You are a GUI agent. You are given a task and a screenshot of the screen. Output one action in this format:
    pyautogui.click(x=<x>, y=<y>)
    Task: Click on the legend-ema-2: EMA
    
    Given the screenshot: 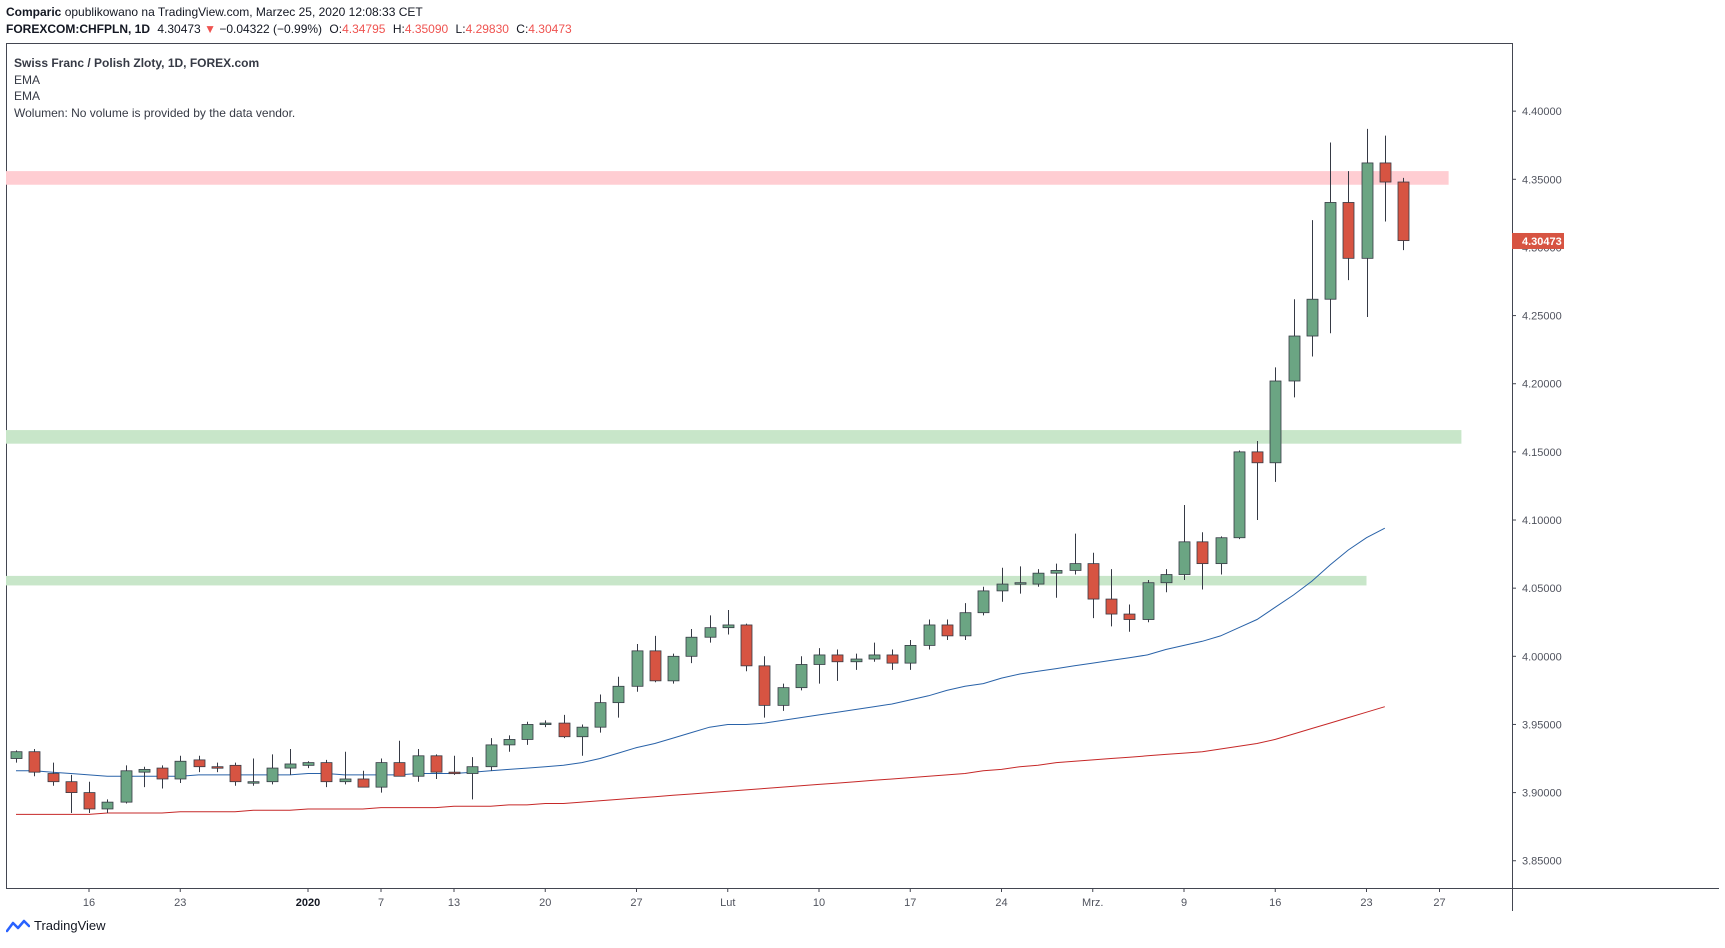 What is the action you would take?
    pyautogui.click(x=27, y=96)
    